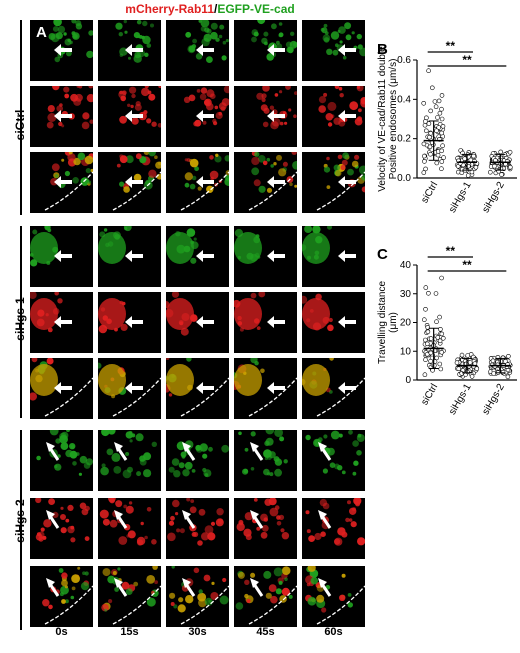 This screenshot has width=520, height=653. I want to click on micrograph-g3-red-t4, so click(333, 528).